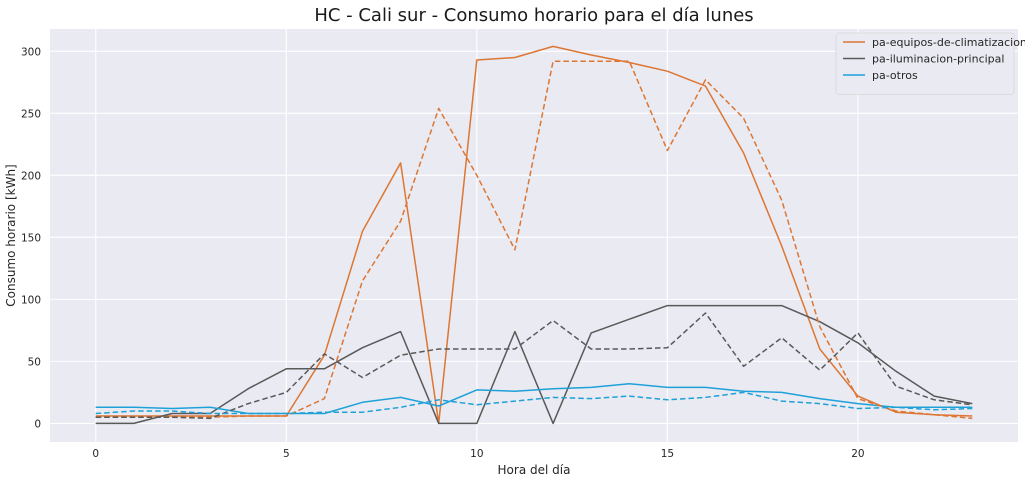 This screenshot has height=483, width=1025. Describe the element at coordinates (938, 59) in the screenshot. I see `legend-entry: pa-iluminacion-principal` at that location.